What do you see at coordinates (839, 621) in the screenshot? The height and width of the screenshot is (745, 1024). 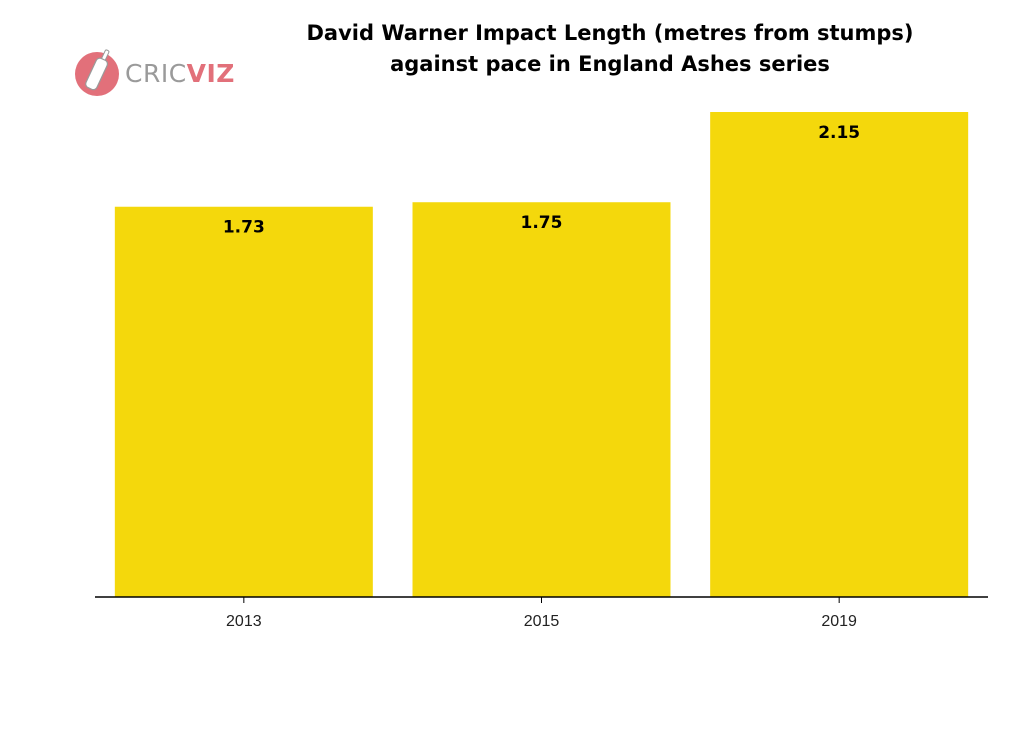 I see `x-tick-label-2019: 2019` at bounding box center [839, 621].